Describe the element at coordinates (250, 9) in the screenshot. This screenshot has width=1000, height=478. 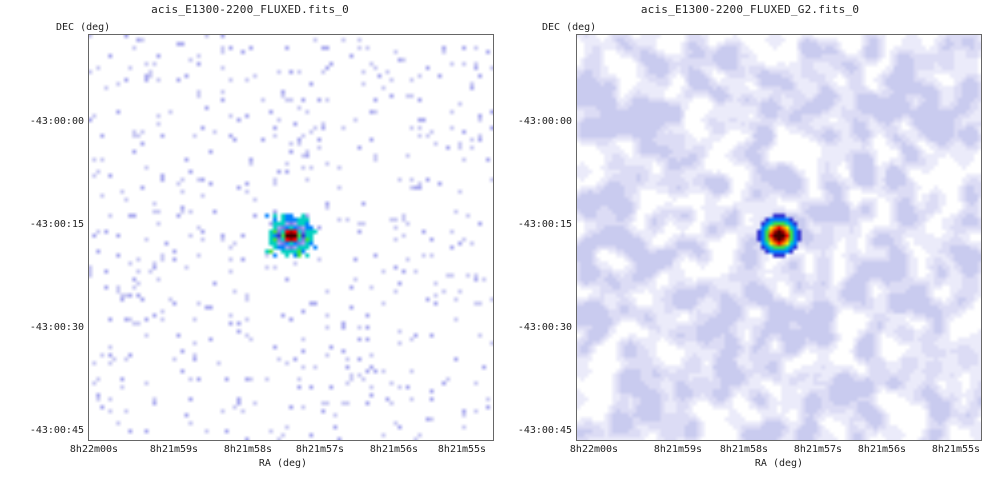
I see `panel-title: acis_E1300-2200_FLUXED.fits_0` at that location.